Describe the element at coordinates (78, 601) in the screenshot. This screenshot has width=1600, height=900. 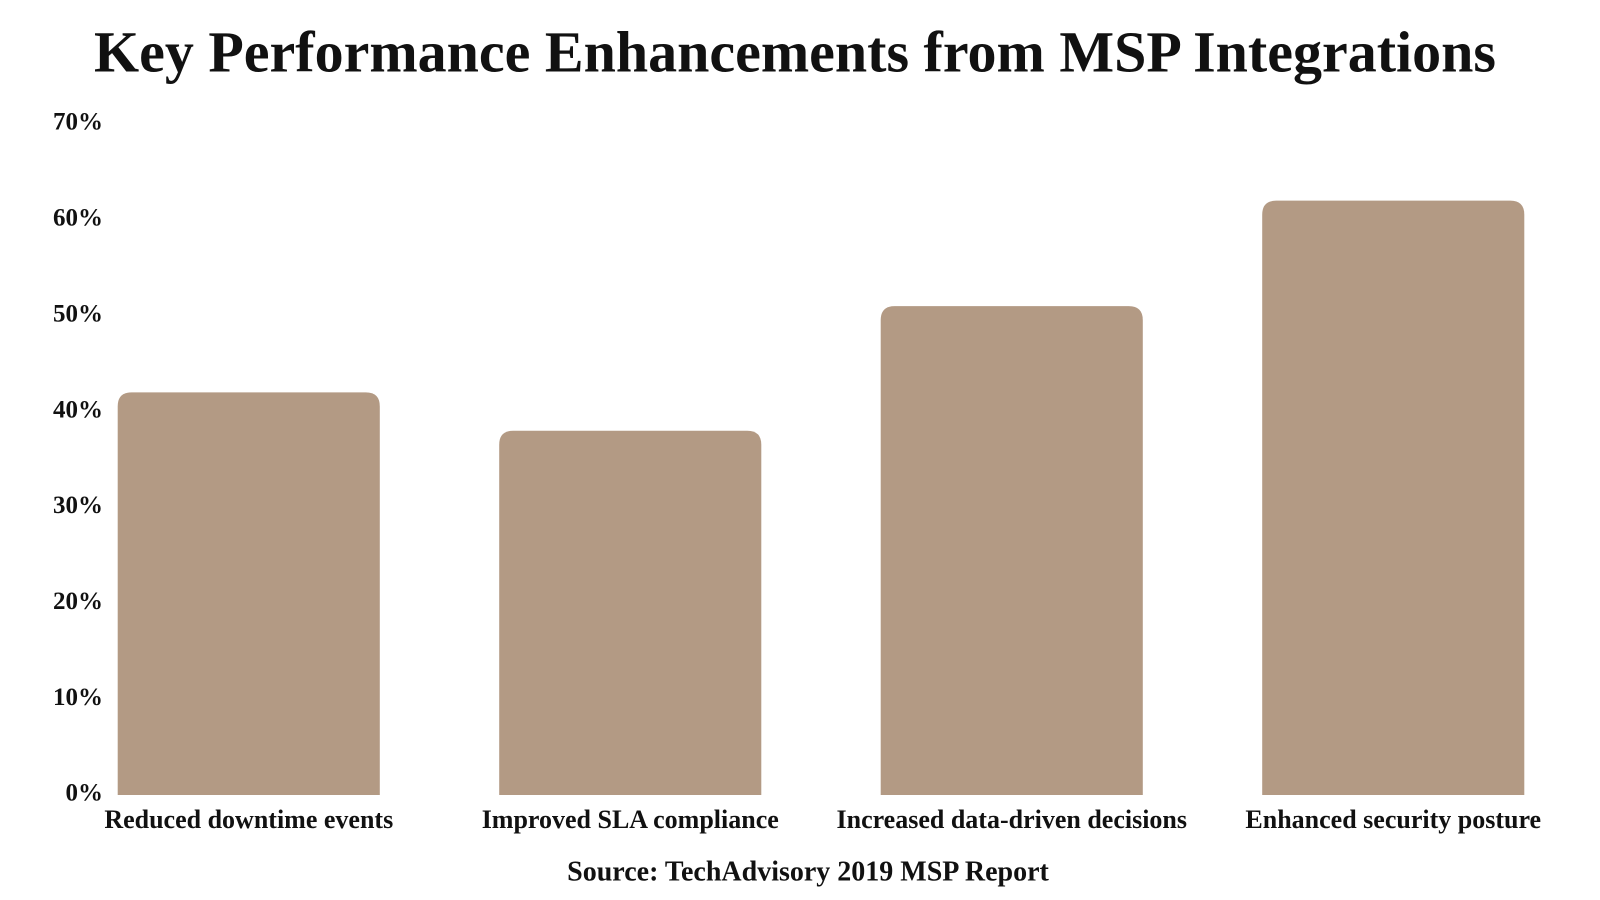
I see `y-tick-label: 20%` at that location.